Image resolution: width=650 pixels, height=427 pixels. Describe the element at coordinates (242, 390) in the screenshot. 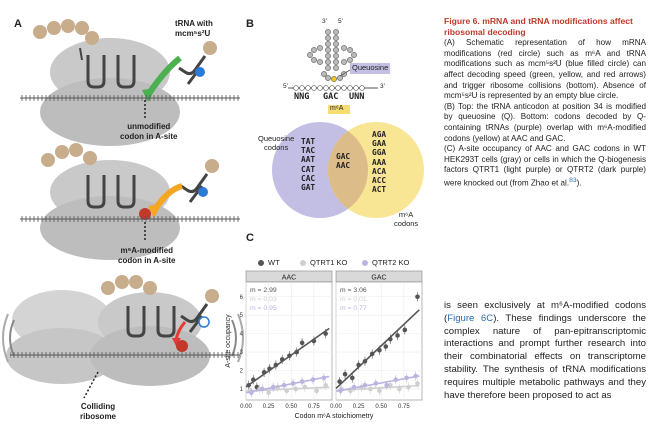

I see `y-tick-label: 1` at that location.